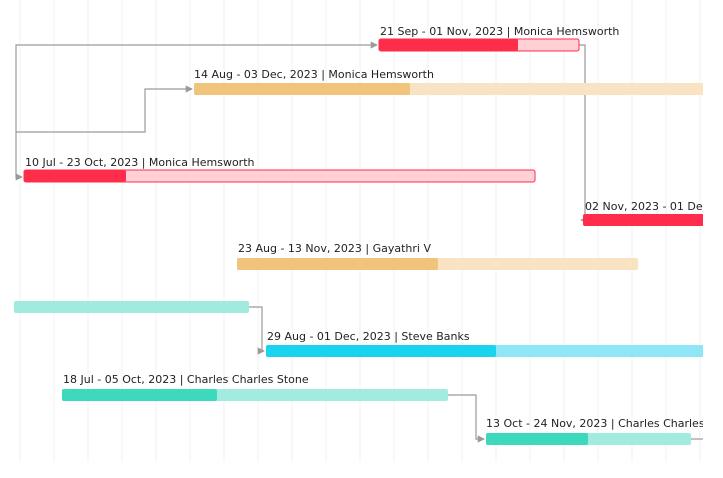 The image size is (723, 478). Describe the element at coordinates (314, 74) in the screenshot. I see `task-label: 14 Aug - 03 Dec, 2023 | Monica Hemsworth` at that location.